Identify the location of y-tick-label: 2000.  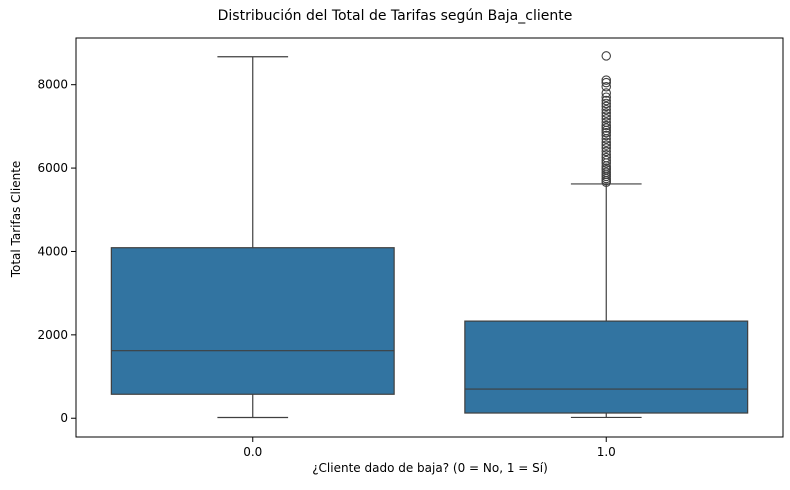
(52, 335).